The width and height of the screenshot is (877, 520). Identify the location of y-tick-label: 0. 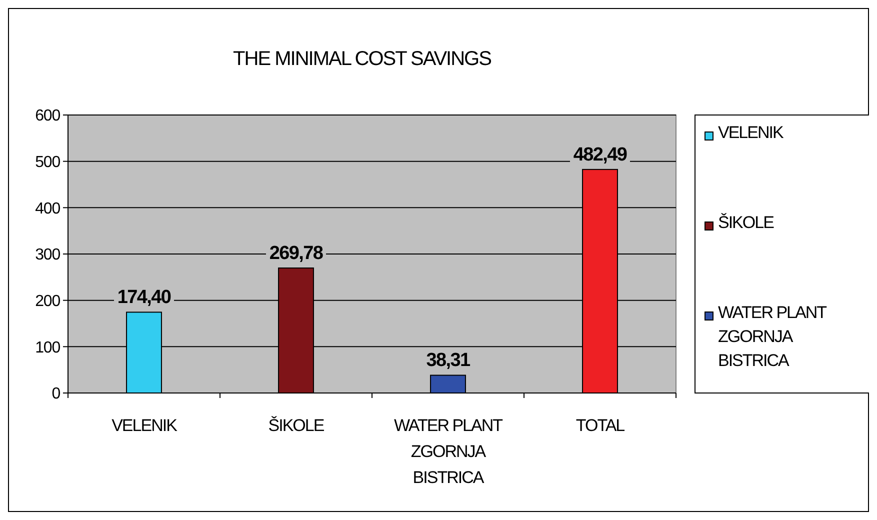
(56, 394).